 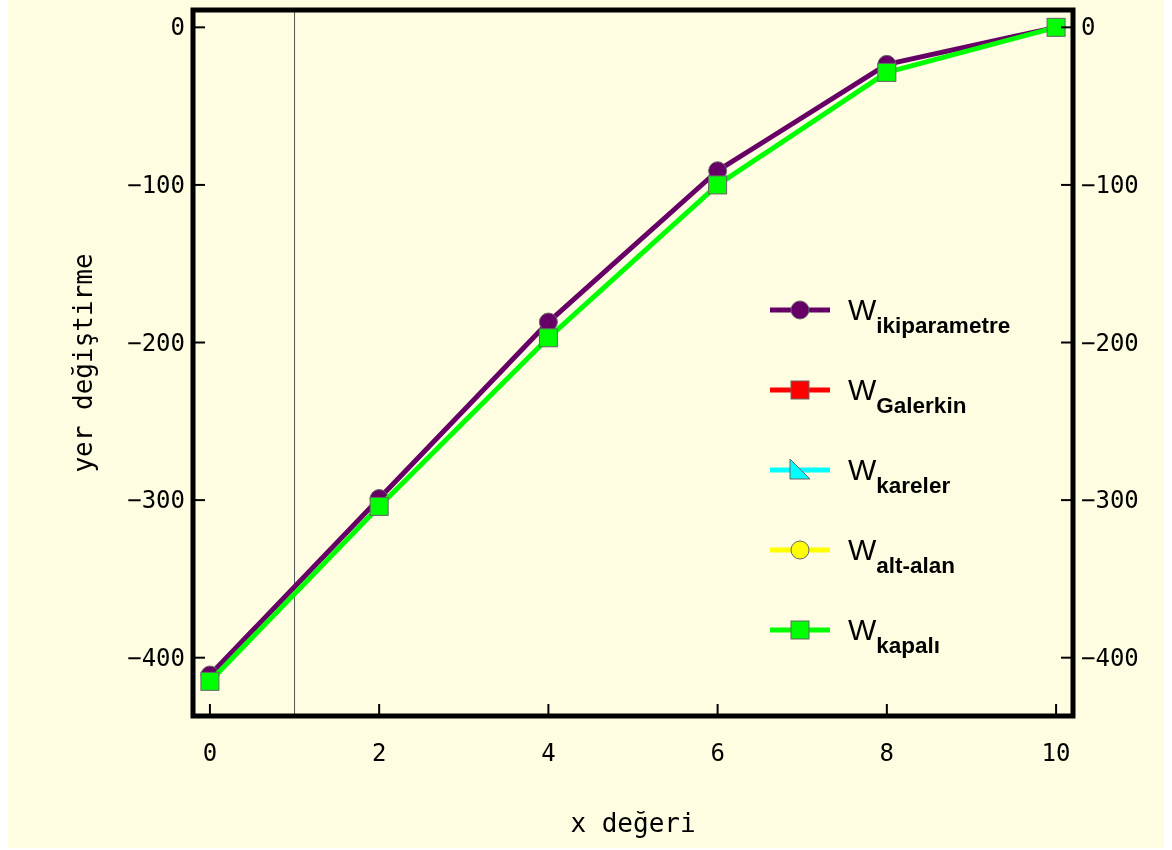 I want to click on legend-label: W$_{kapalı}$, so click(x=894, y=635).